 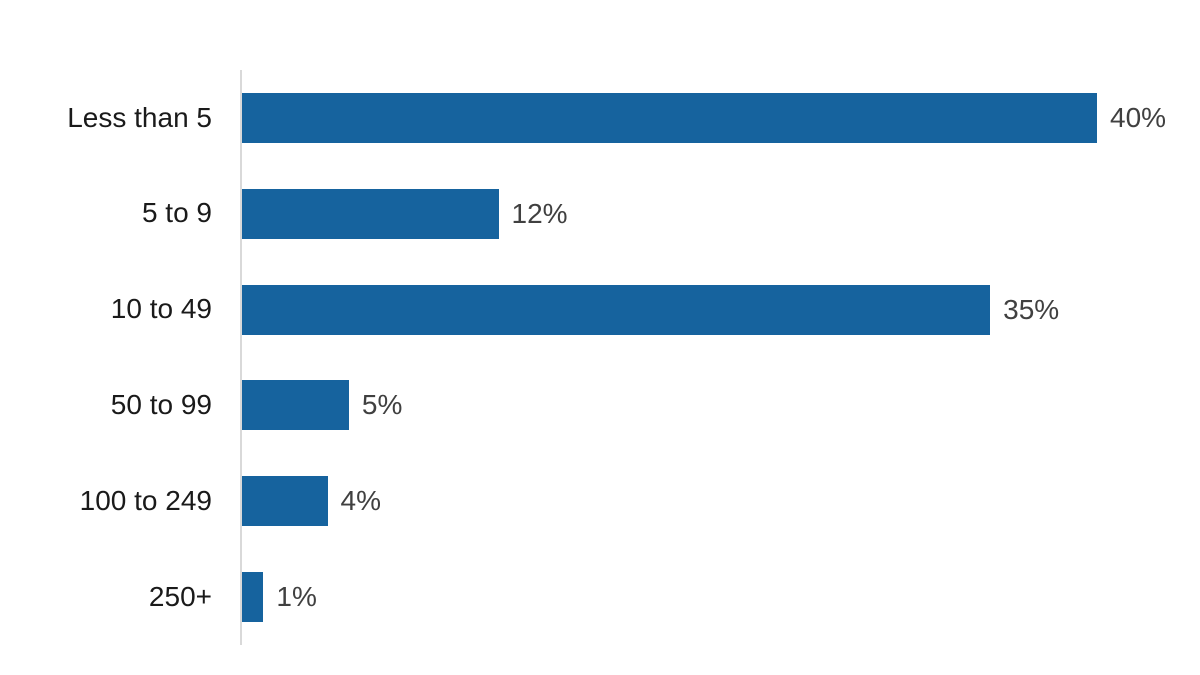 What do you see at coordinates (360, 501) in the screenshot?
I see `value-label: 4%` at bounding box center [360, 501].